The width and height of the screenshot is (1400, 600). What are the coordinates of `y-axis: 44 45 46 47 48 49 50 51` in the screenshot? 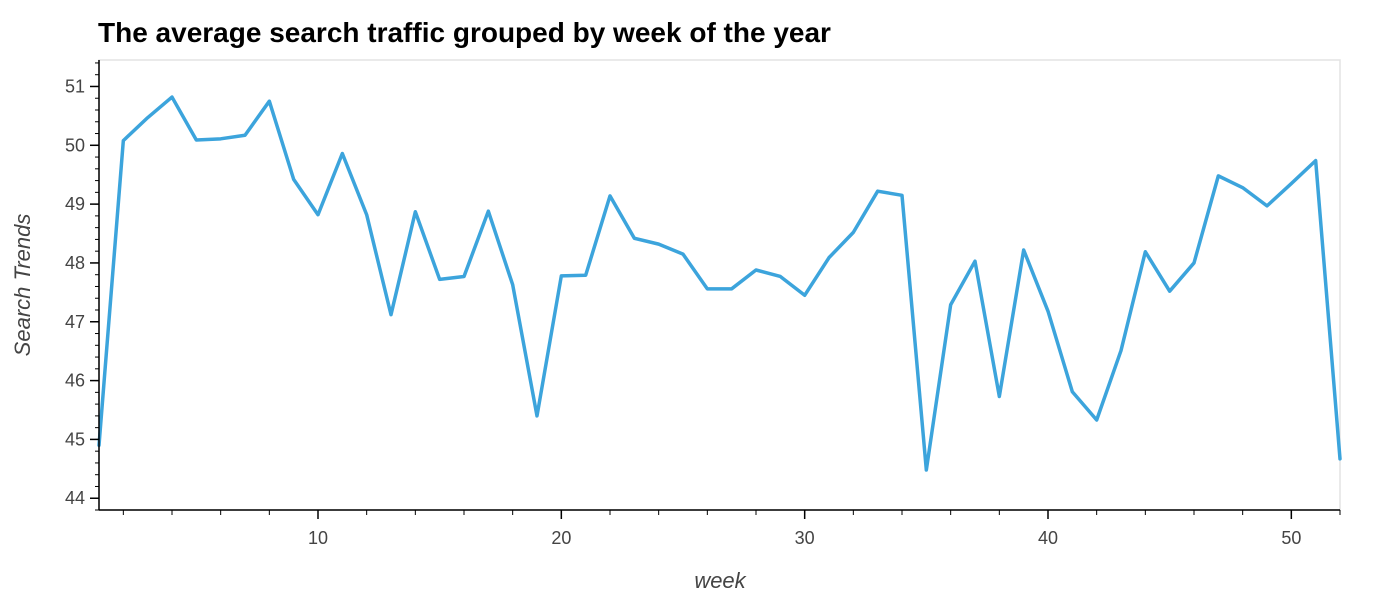 It's located at (82, 285).